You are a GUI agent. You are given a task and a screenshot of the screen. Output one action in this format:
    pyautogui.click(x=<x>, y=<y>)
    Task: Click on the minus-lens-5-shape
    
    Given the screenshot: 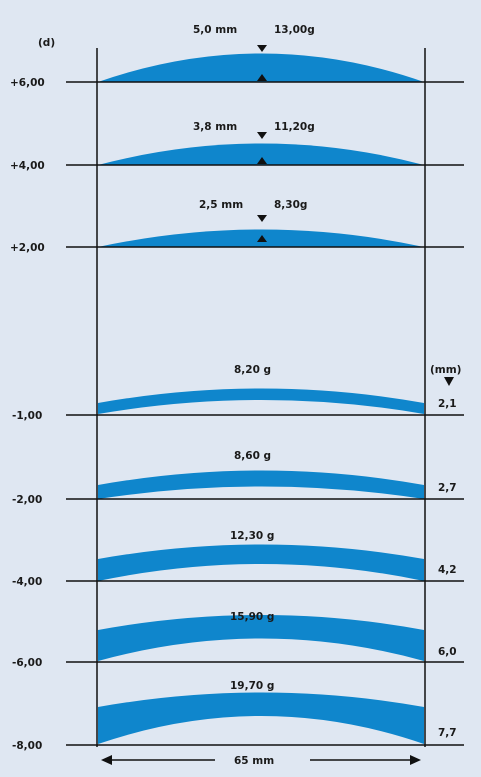 What is the action you would take?
    pyautogui.click(x=261, y=718)
    